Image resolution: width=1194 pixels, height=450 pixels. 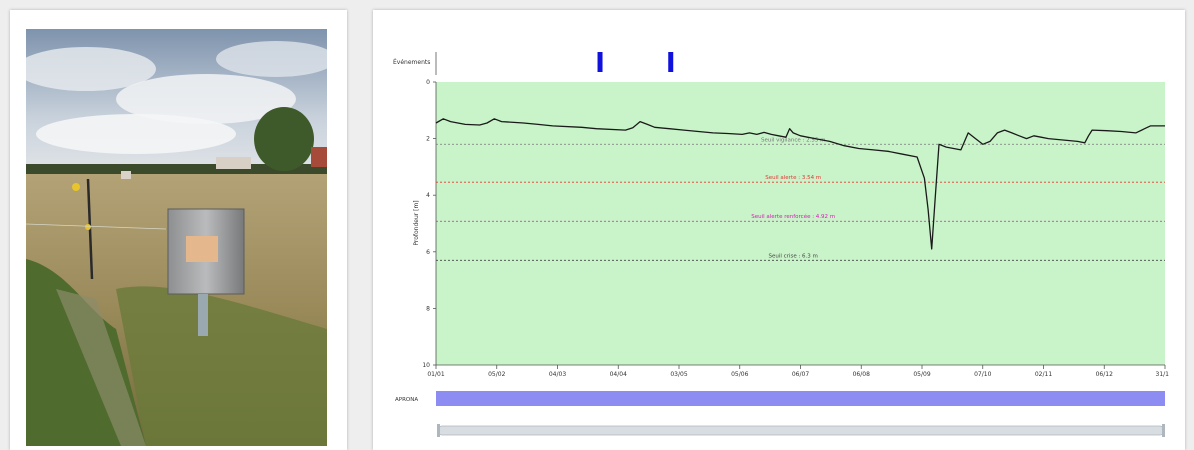 What do you see at coordinates (1104, 374) in the screenshot?
I see `x-tick-label: 06/12` at bounding box center [1104, 374].